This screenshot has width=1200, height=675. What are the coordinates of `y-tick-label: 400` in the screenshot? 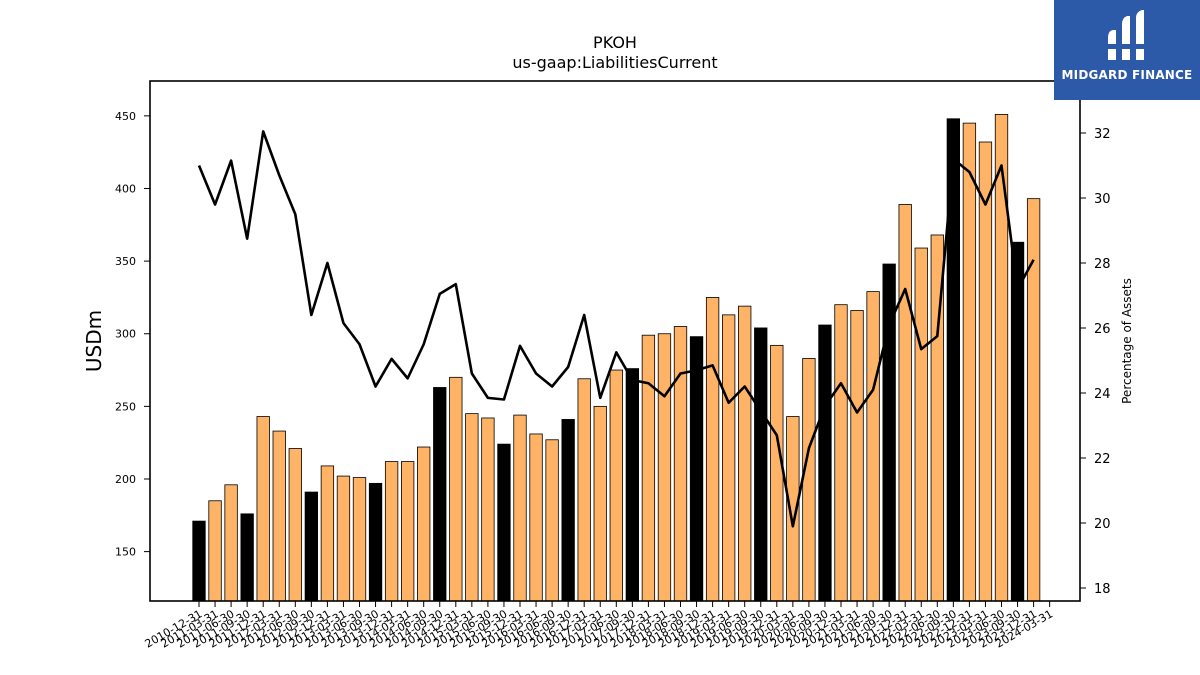 It's located at (125, 188).